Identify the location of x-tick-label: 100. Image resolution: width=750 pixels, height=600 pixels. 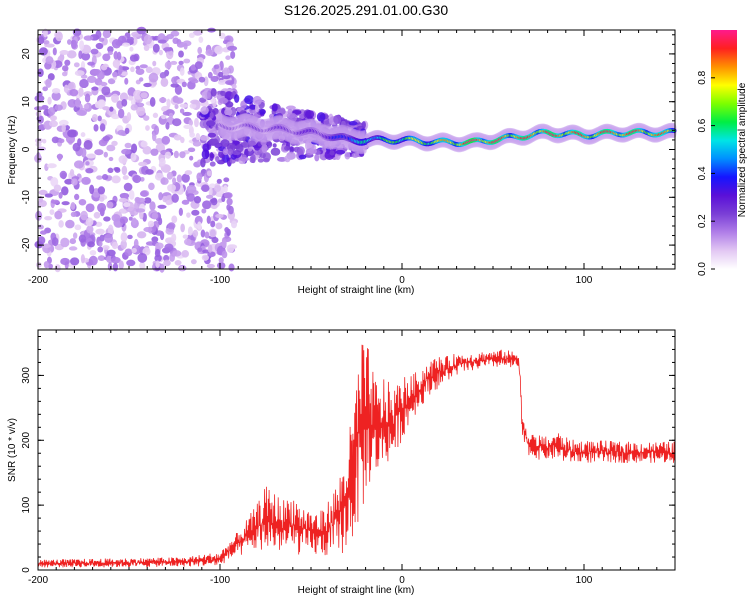
(584, 580).